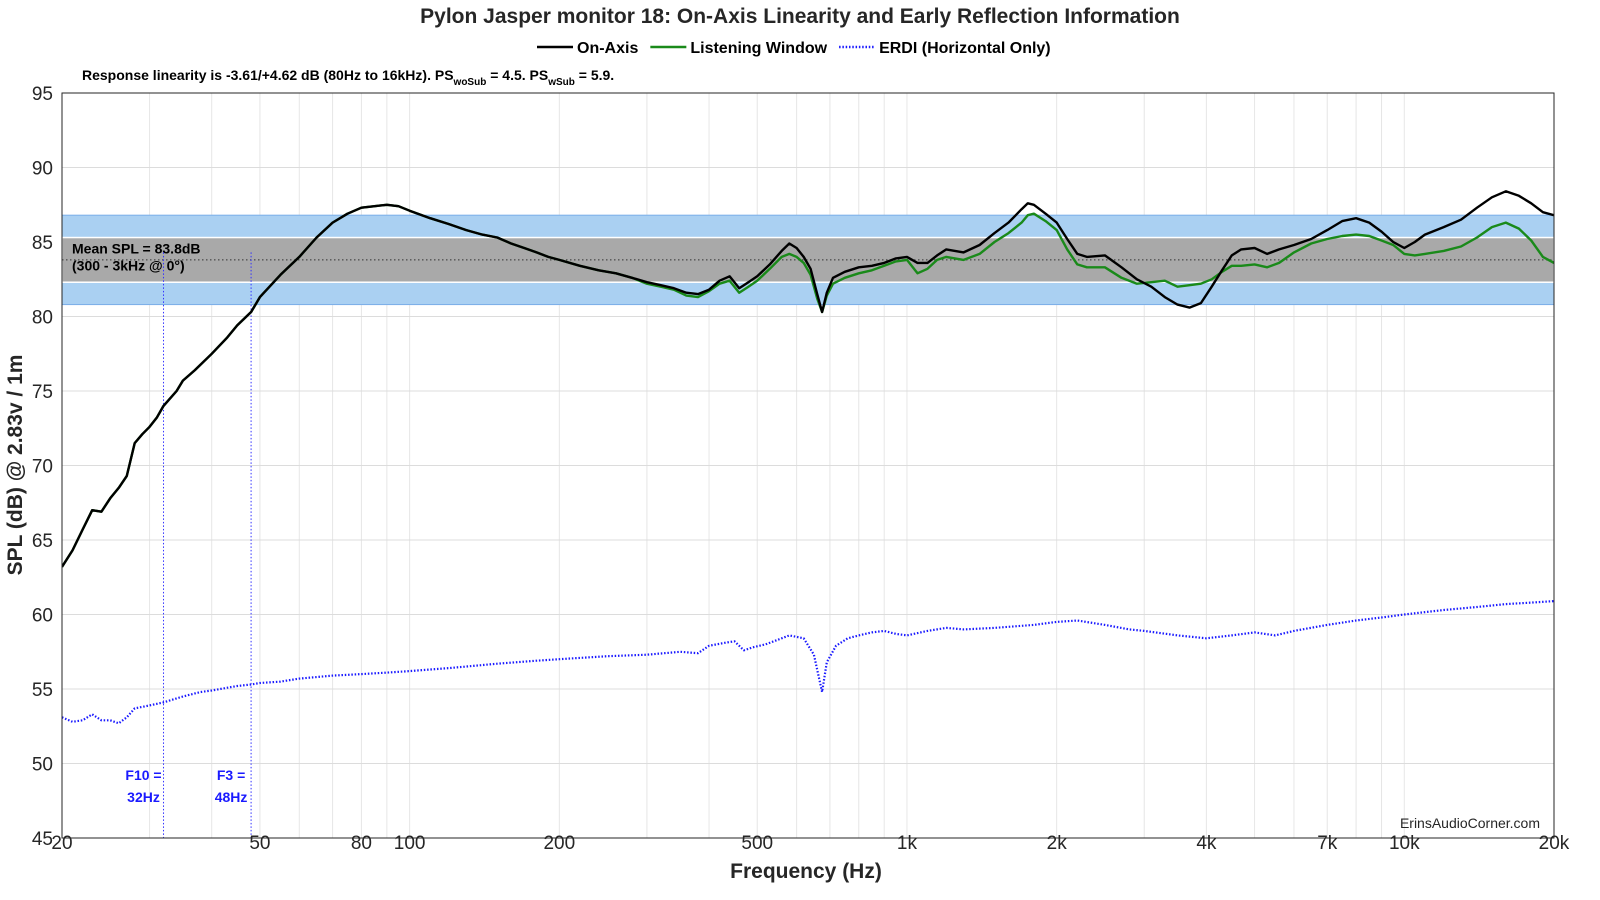 The height and width of the screenshot is (900, 1600). I want to click on marker-value: 32Hz, so click(143, 797).